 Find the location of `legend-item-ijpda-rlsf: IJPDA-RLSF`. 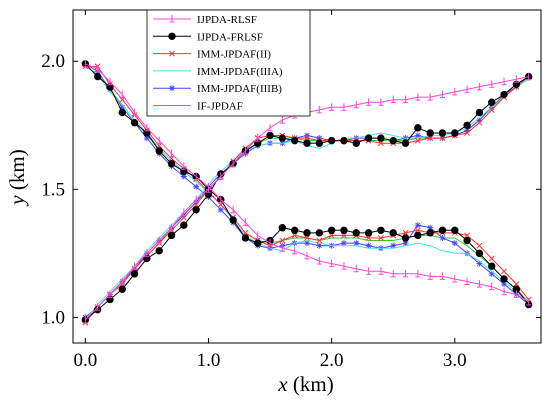

legend-item-ijpda-rlsf: IJPDA-RLSF is located at coordinates (205, 20).